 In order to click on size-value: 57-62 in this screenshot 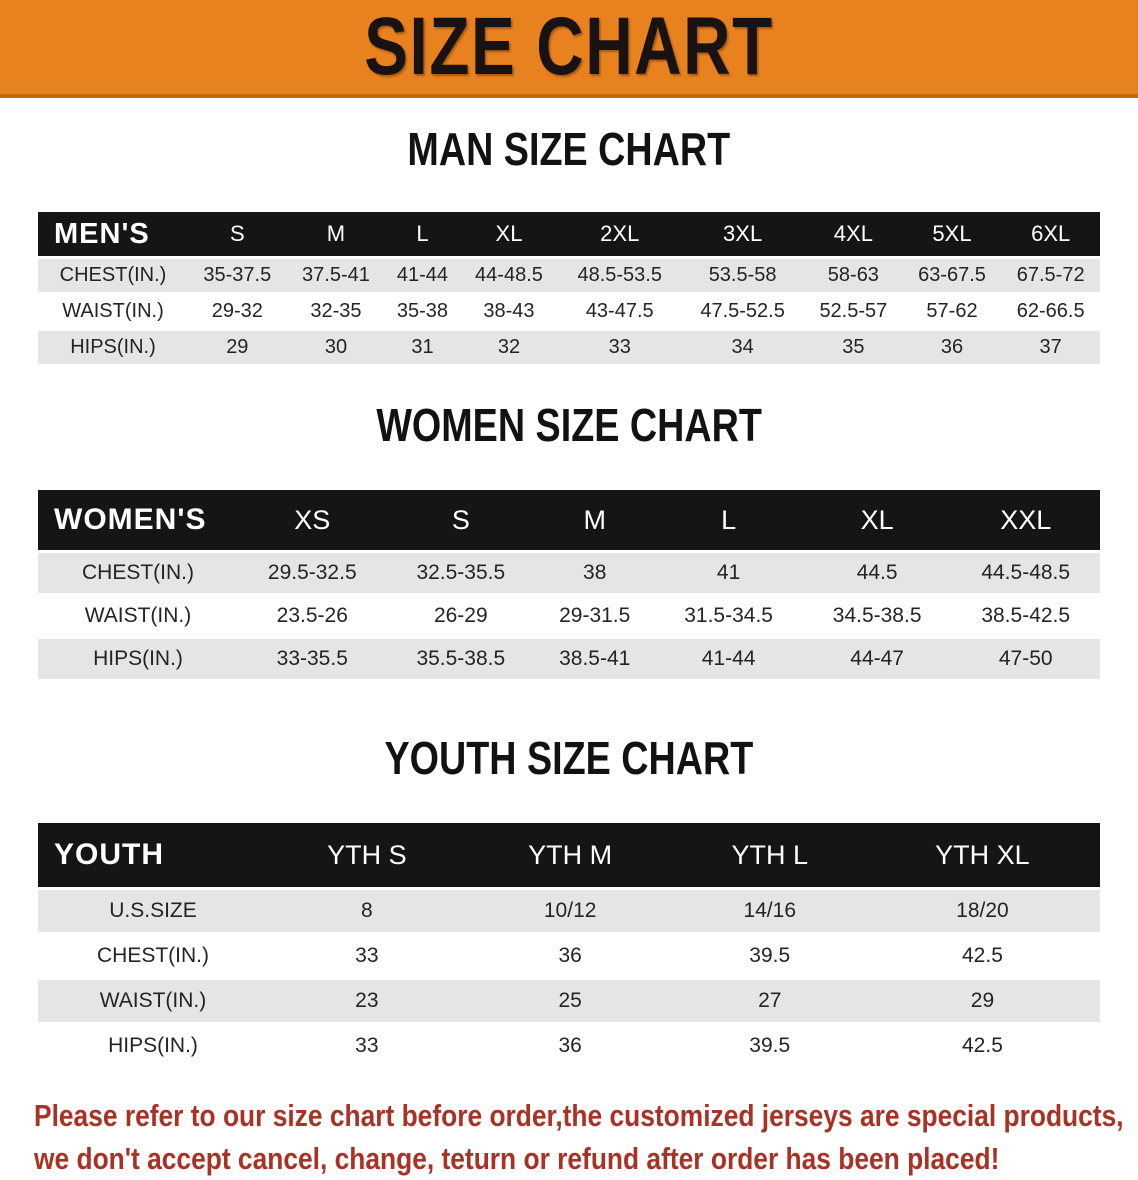, I will do `click(952, 311)`.